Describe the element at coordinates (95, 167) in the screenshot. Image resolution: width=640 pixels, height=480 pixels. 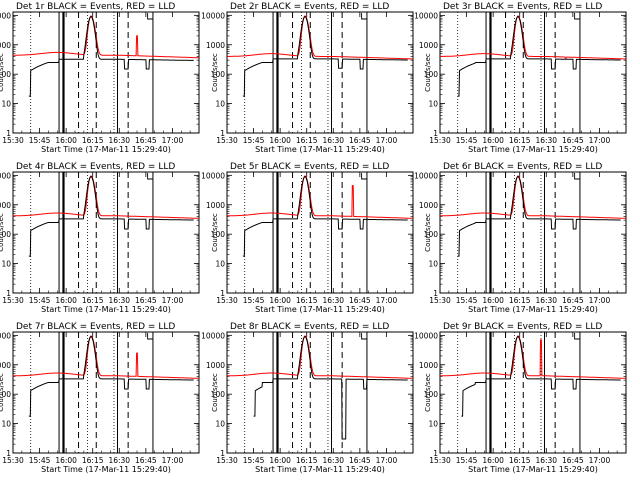
I see `panel-title: Det 4r BLACK = Events, RED = LLD` at that location.